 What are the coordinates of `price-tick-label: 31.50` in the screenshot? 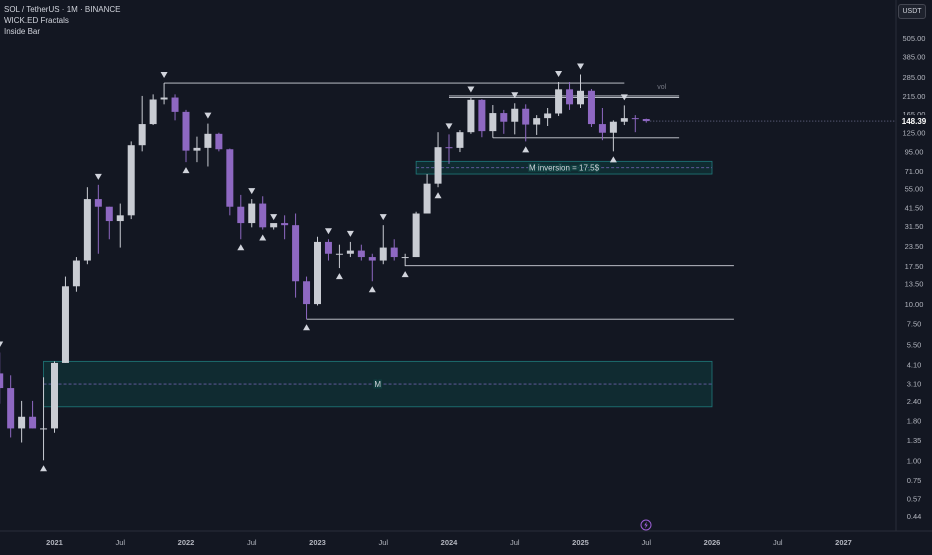 It's located at (914, 226).